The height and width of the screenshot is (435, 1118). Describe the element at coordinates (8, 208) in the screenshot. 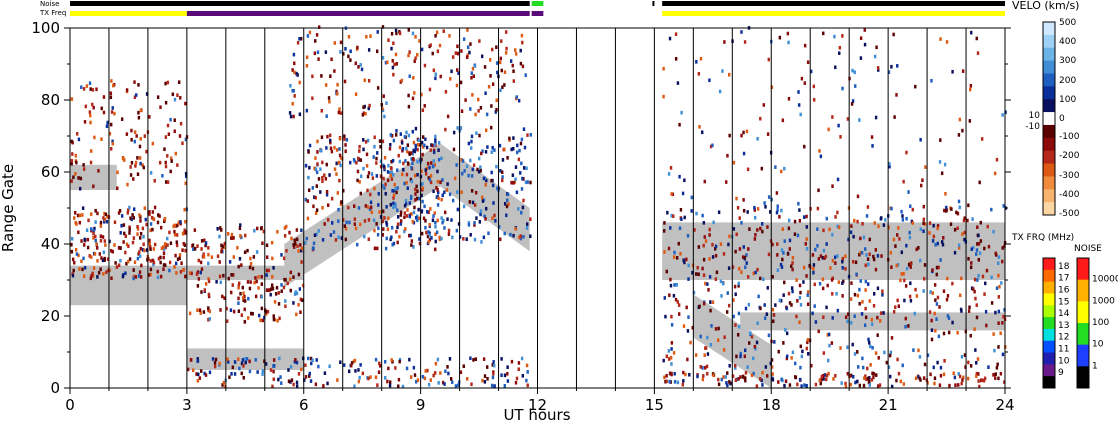

I see `y-axis-title: Range Gate` at that location.